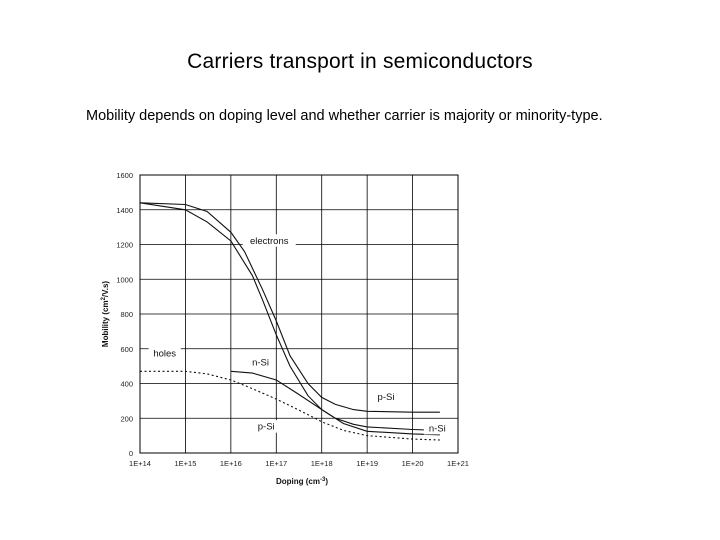 The width and height of the screenshot is (720, 540). Describe the element at coordinates (126, 418) in the screenshot. I see `y-tick-label-1: 200` at that location.